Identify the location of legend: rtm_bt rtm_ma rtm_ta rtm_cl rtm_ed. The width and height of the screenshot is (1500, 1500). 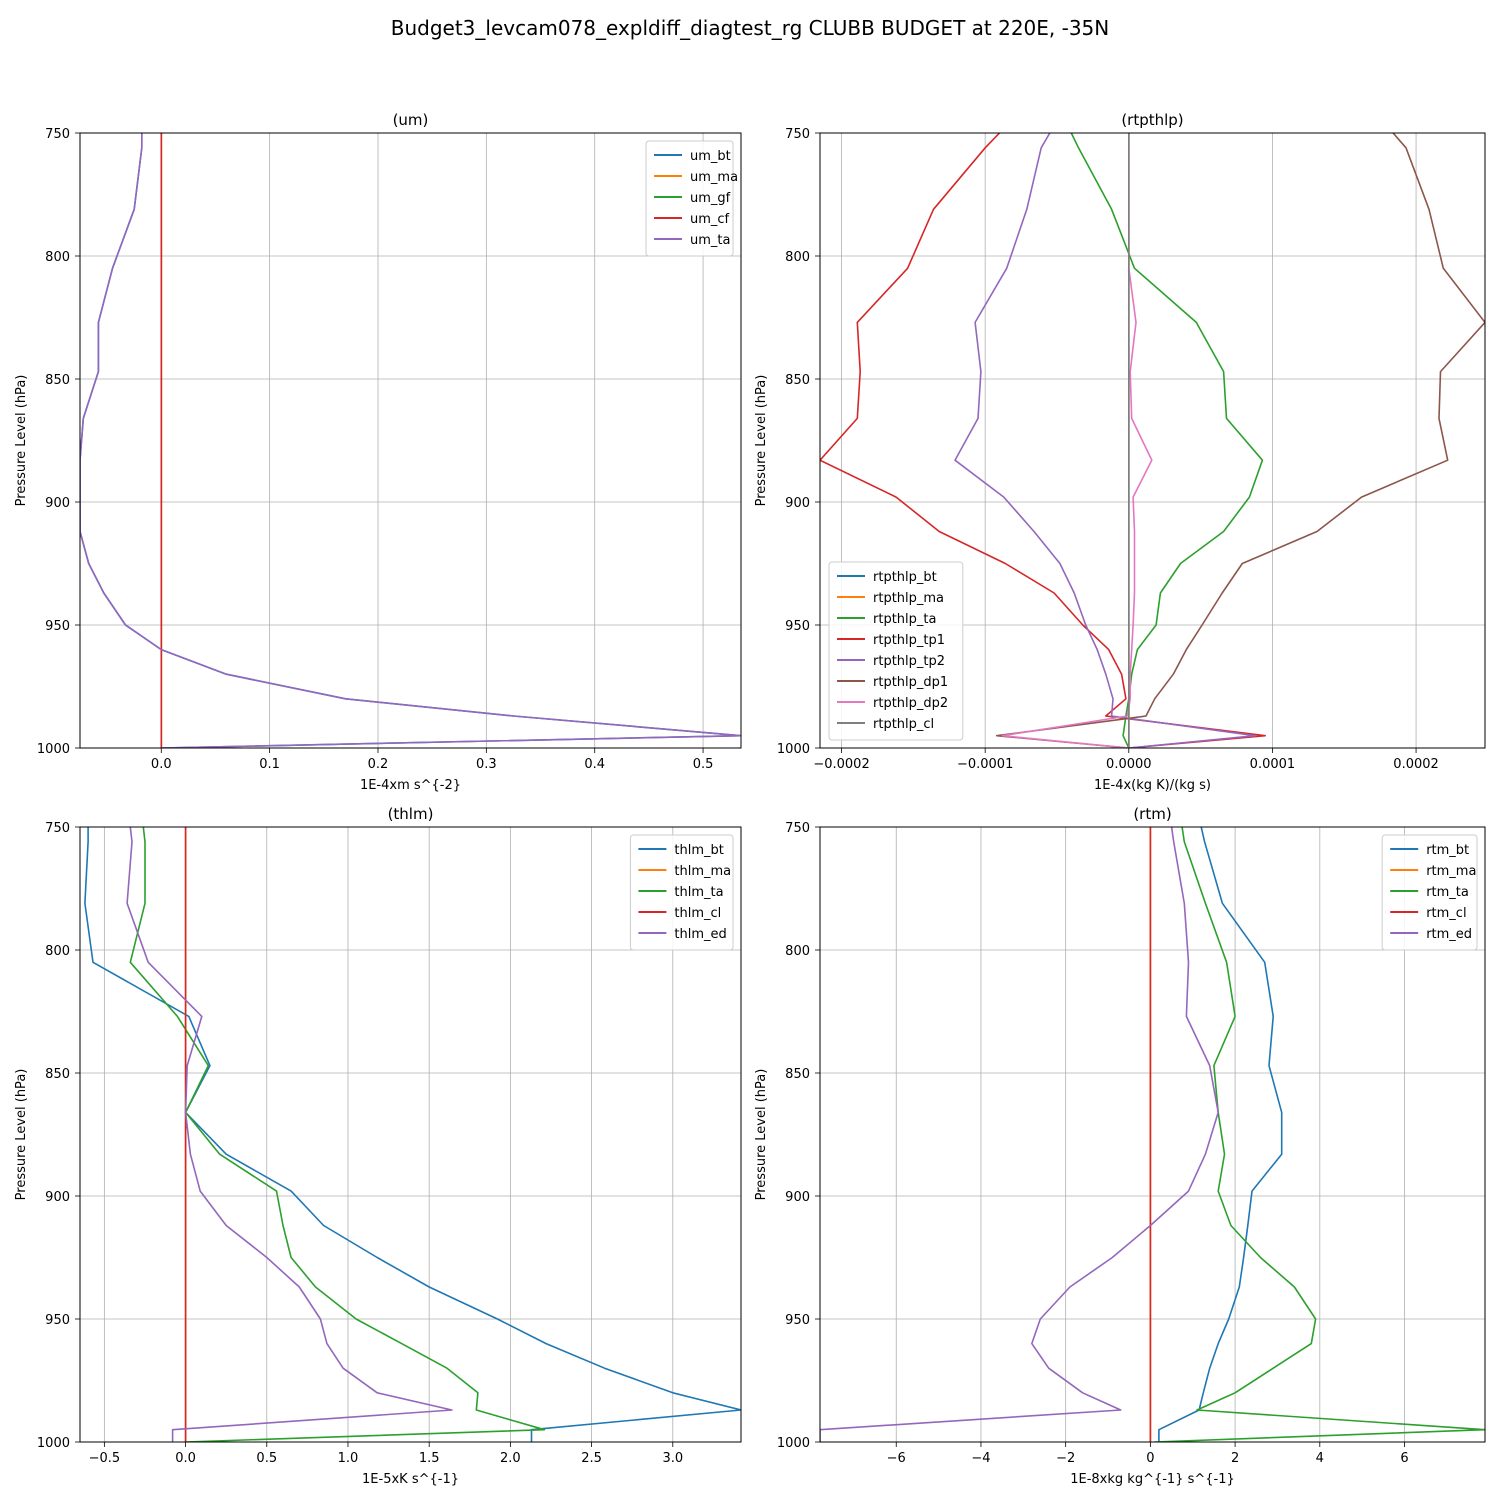
(1429, 892).